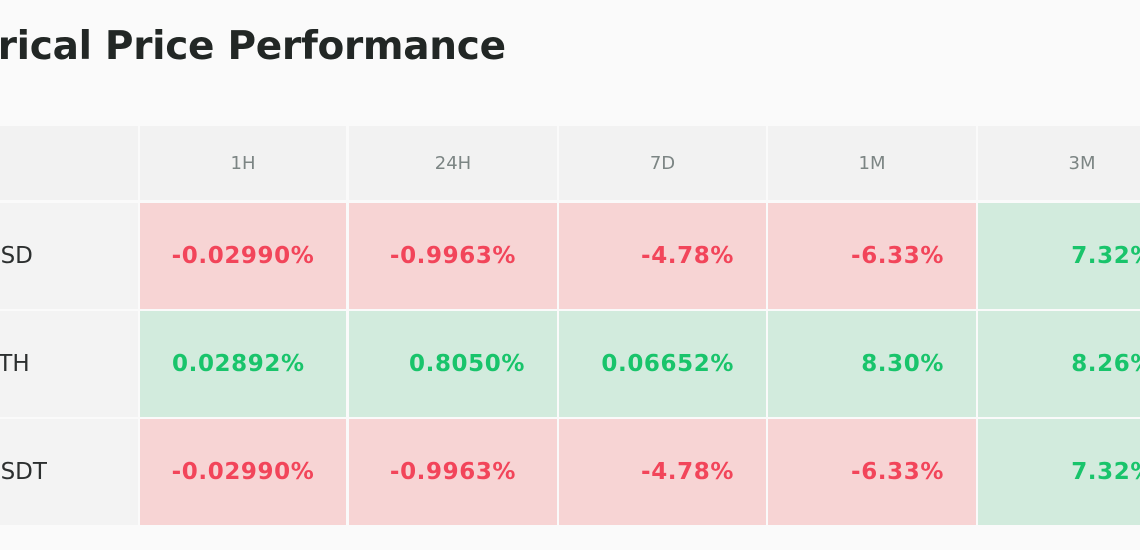 The image size is (1140, 550). Describe the element at coordinates (1059, 364) in the screenshot. I see `table-cell-value: 8.26%` at that location.